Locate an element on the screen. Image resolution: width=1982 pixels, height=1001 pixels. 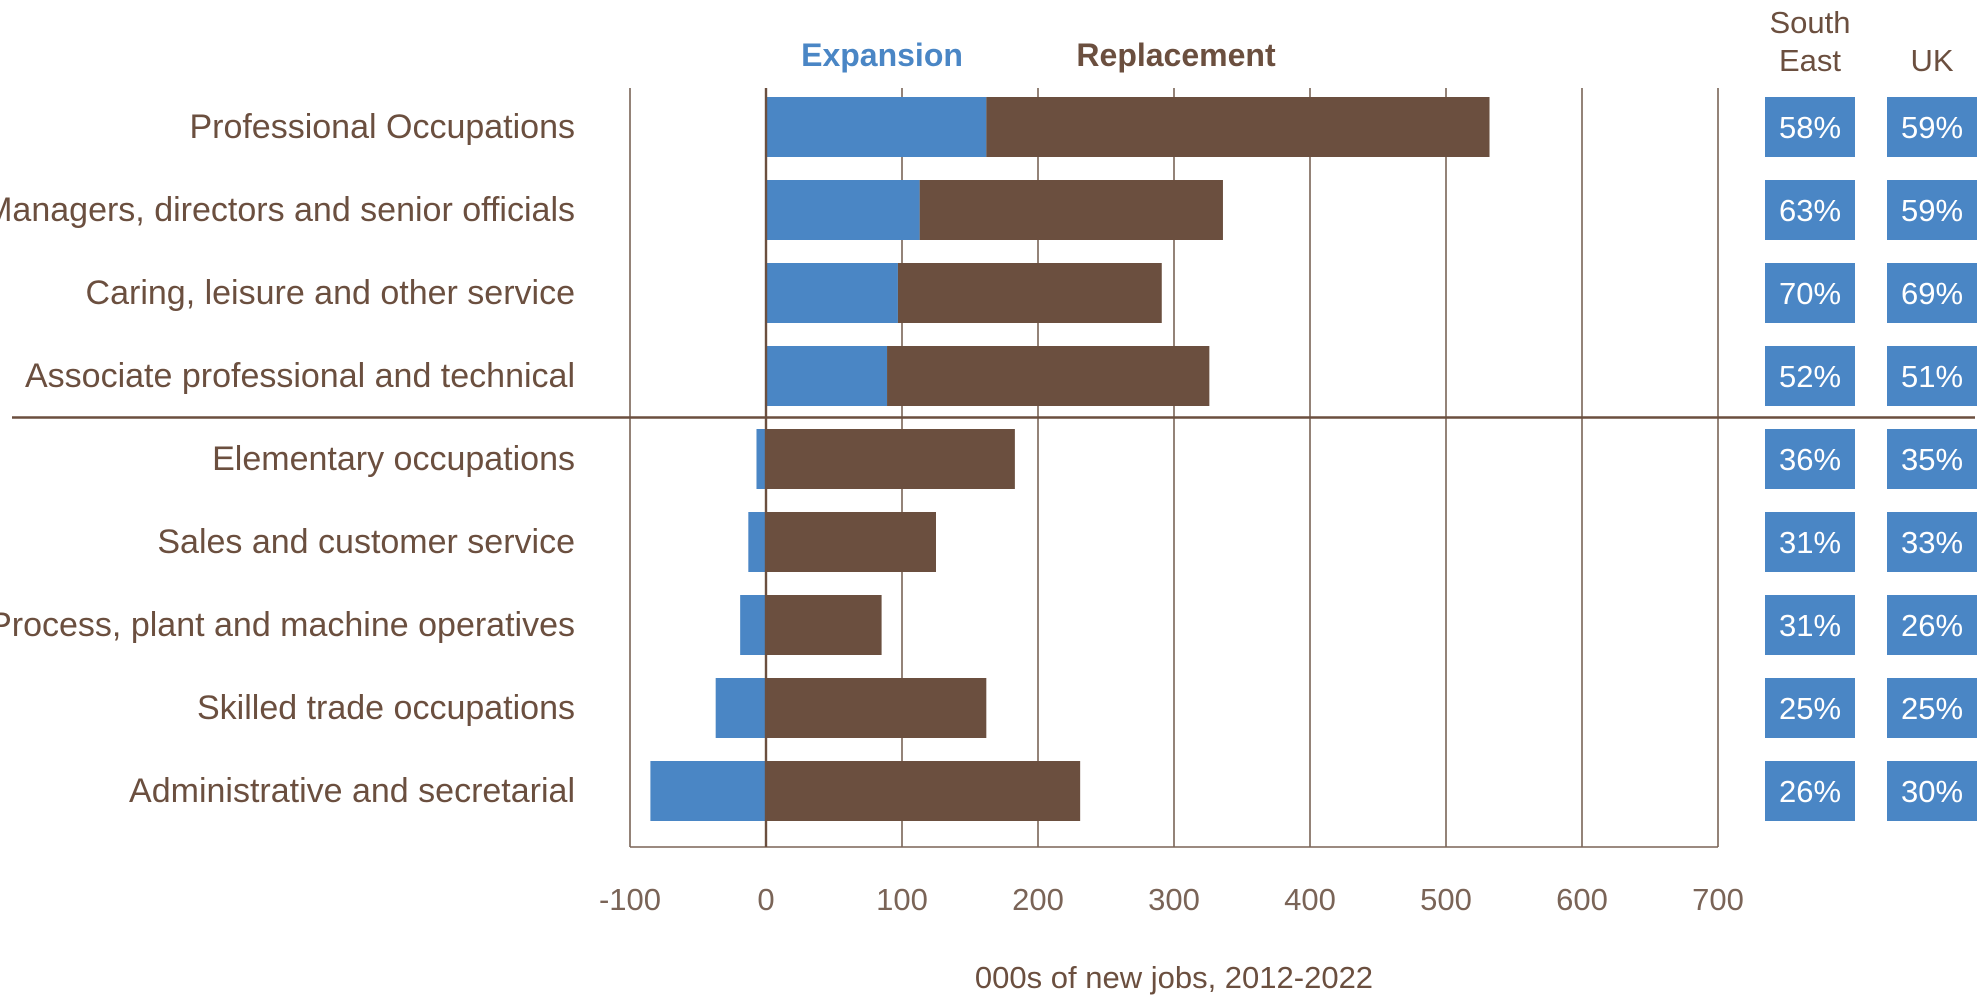
category-label: Process, plant and machine operatives is located at coordinates (287, 625).